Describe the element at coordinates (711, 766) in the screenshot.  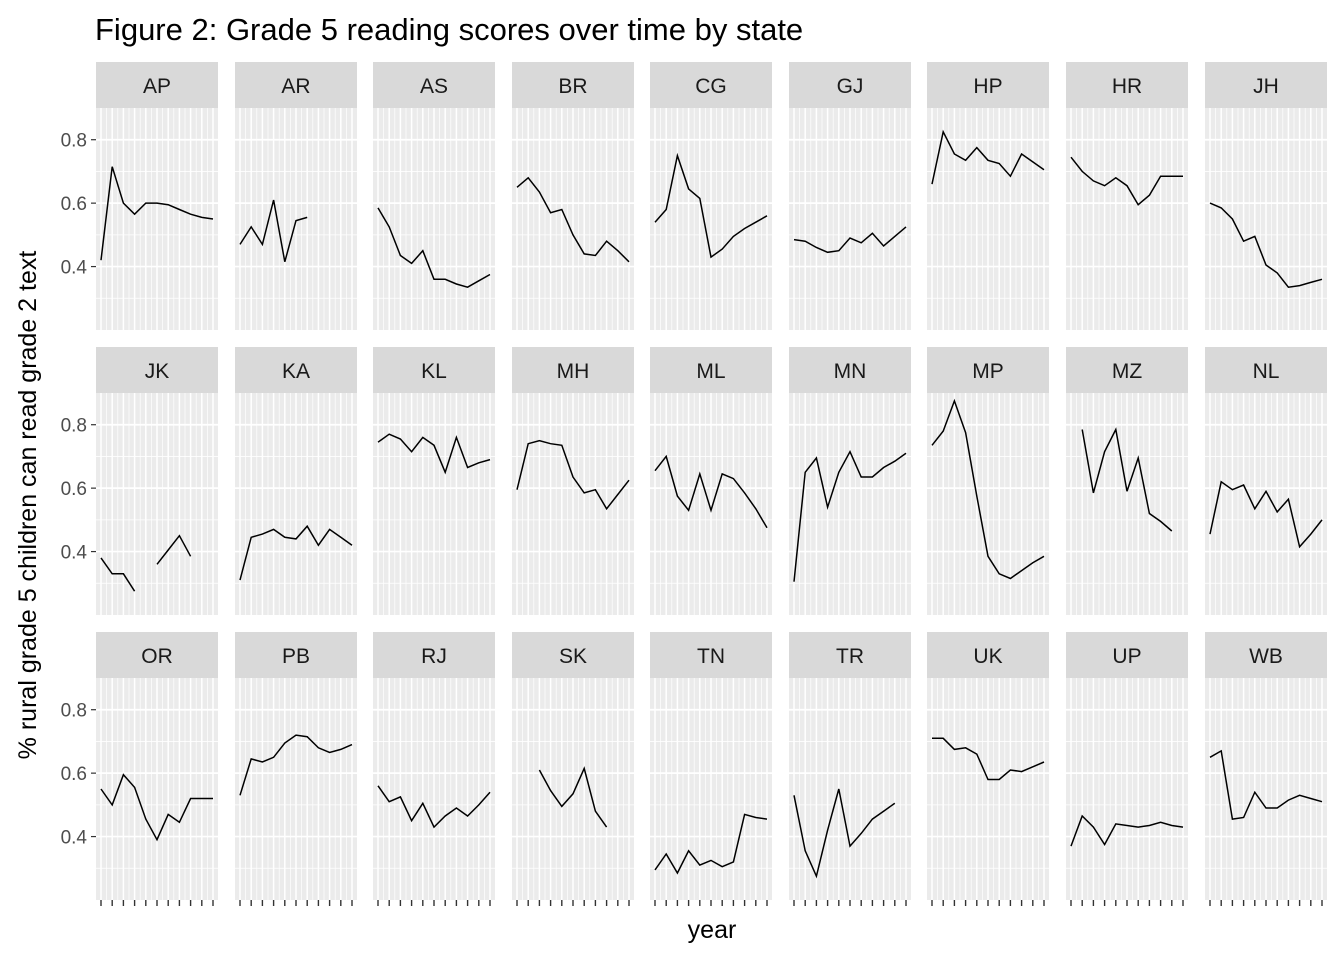
I see `facet-tn: TN` at that location.